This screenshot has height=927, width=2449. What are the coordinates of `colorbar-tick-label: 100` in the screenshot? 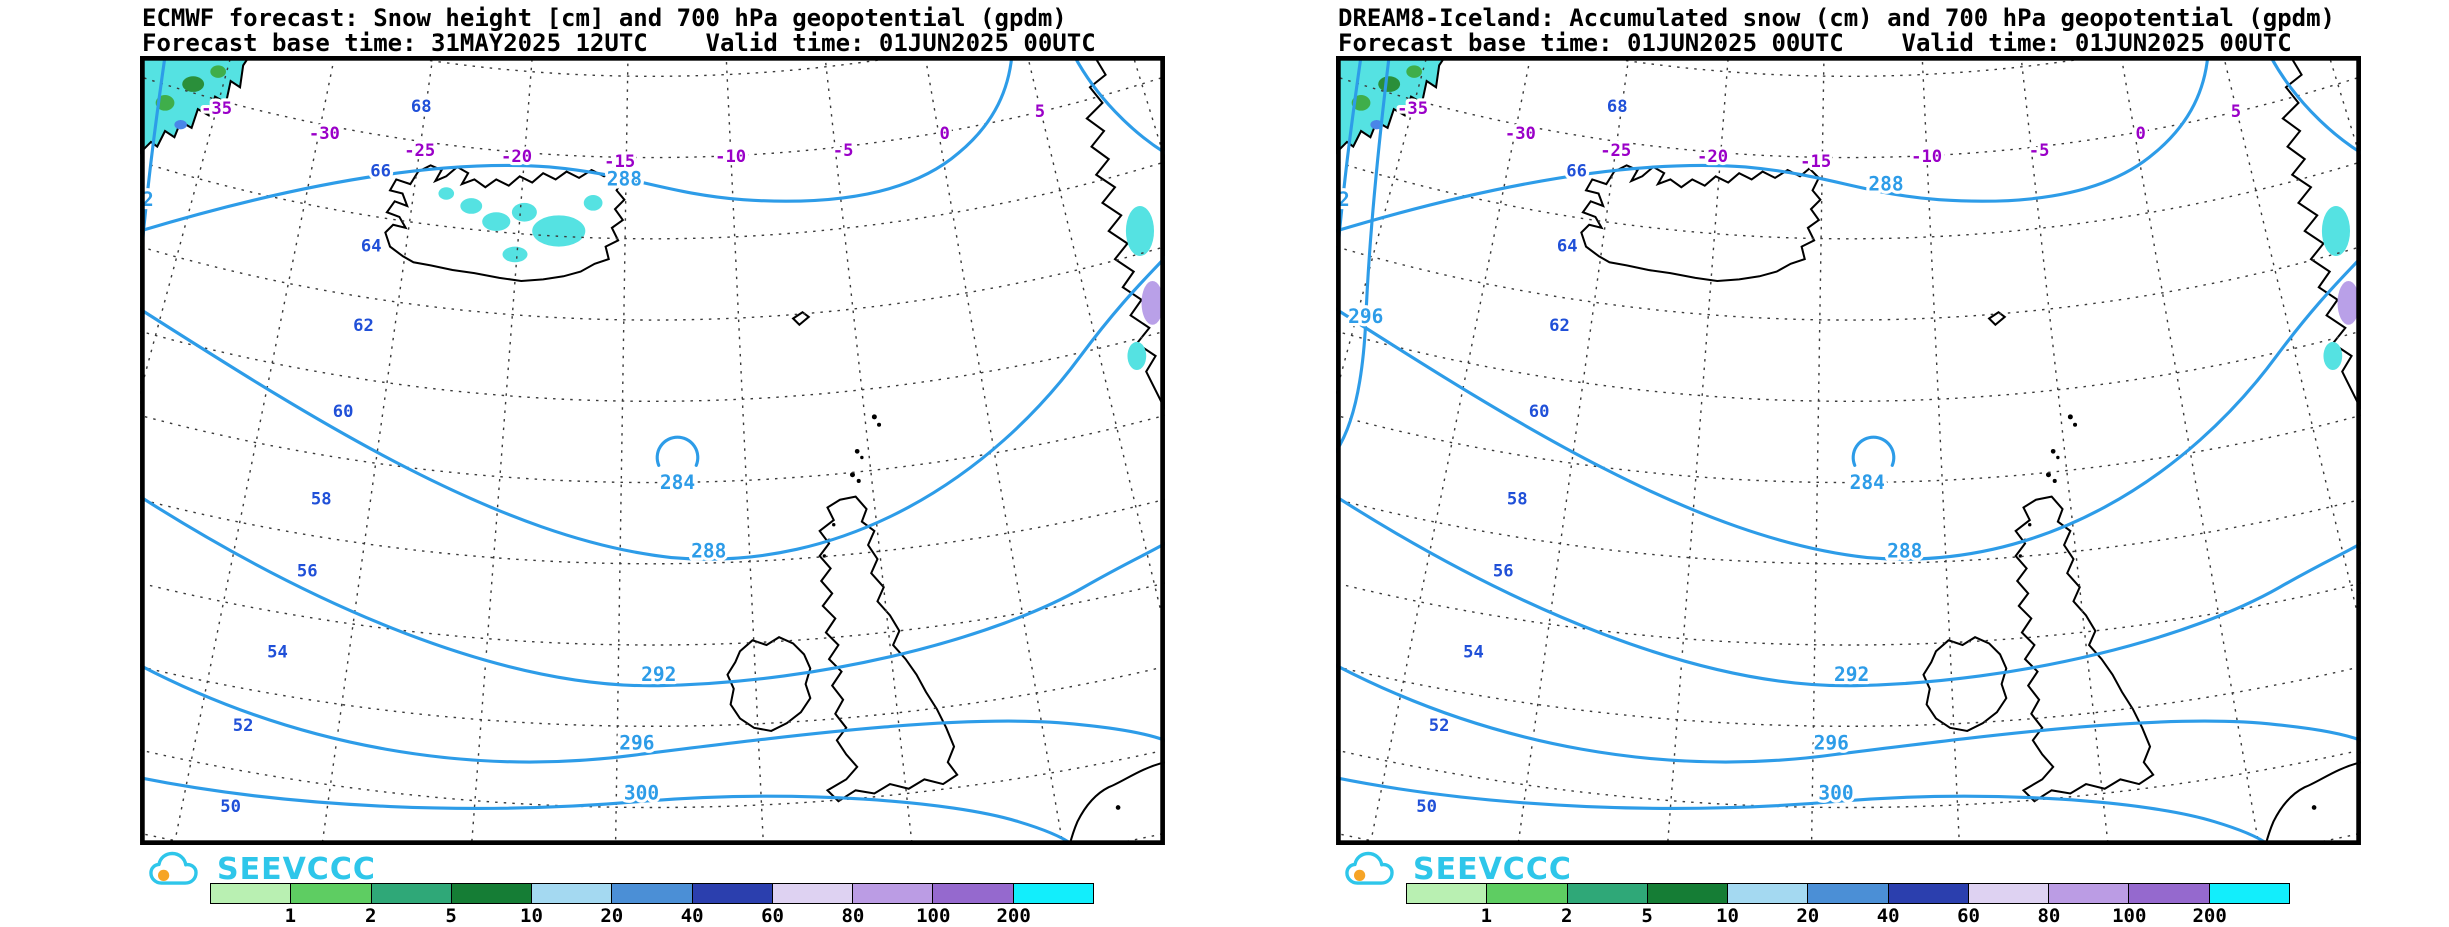 It's located at (2129, 916).